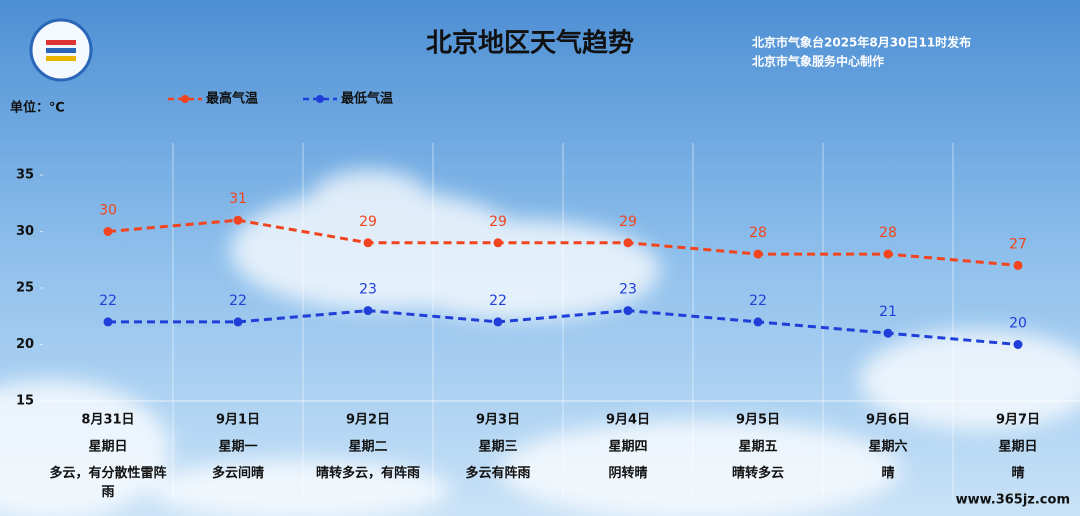 Image resolution: width=1080 pixels, height=516 pixels. I want to click on data-label: 20, so click(1018, 324).